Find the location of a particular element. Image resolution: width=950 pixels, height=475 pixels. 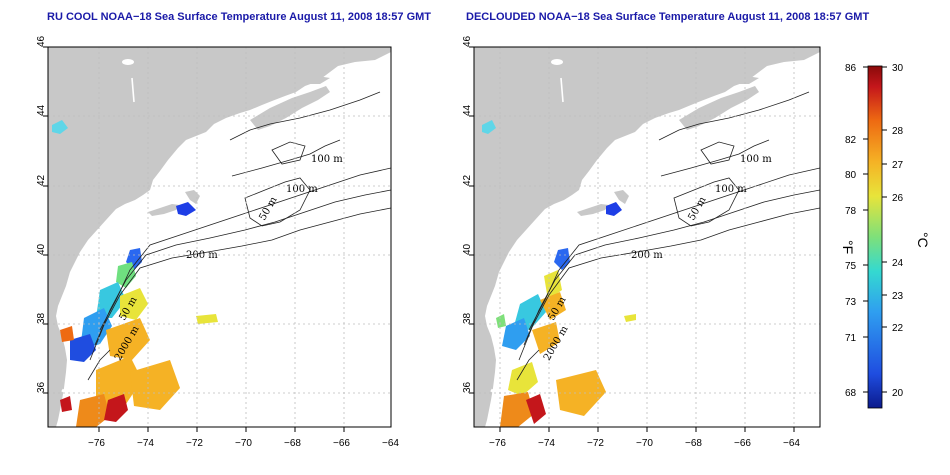

fahrenheit-tick-label: 82 is located at coordinates (851, 140).